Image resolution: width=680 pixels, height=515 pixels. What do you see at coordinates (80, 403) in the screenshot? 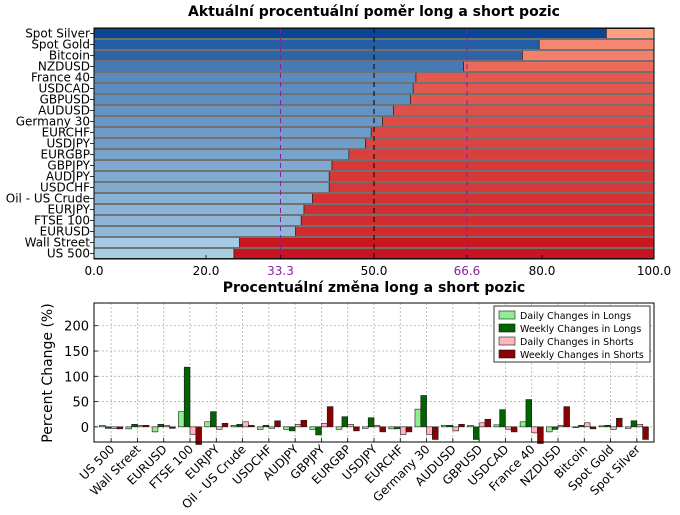
I see `y-tick-label: 50` at bounding box center [80, 403].